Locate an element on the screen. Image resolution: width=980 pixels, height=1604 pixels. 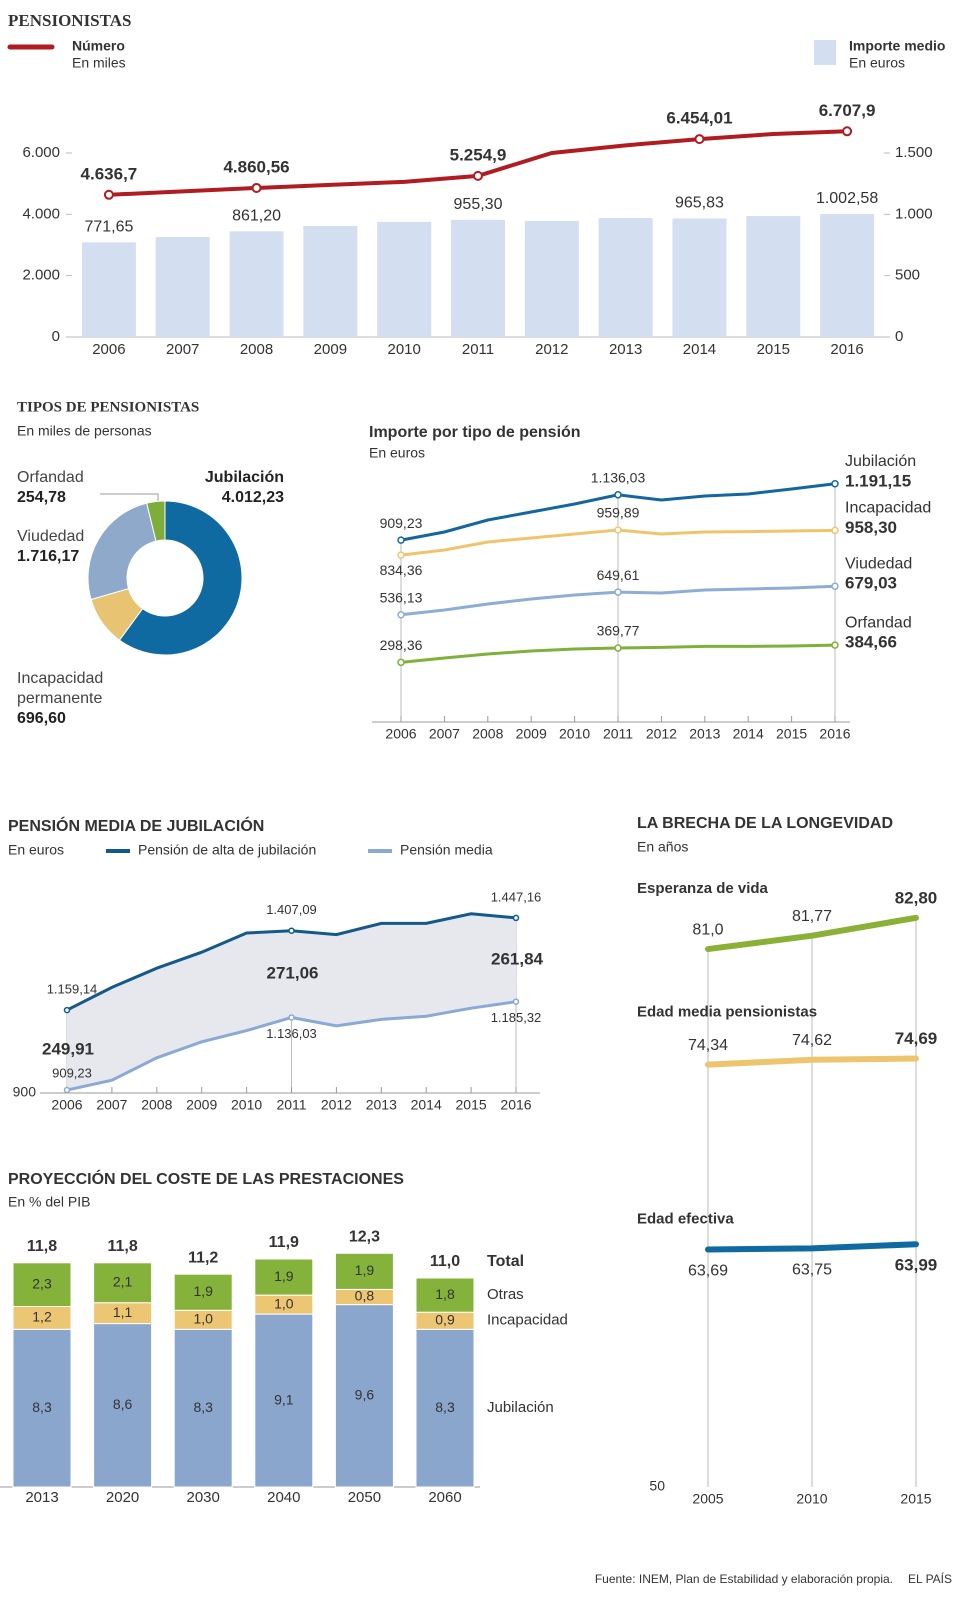
end-value-label: 1.191,15 is located at coordinates (878, 480).